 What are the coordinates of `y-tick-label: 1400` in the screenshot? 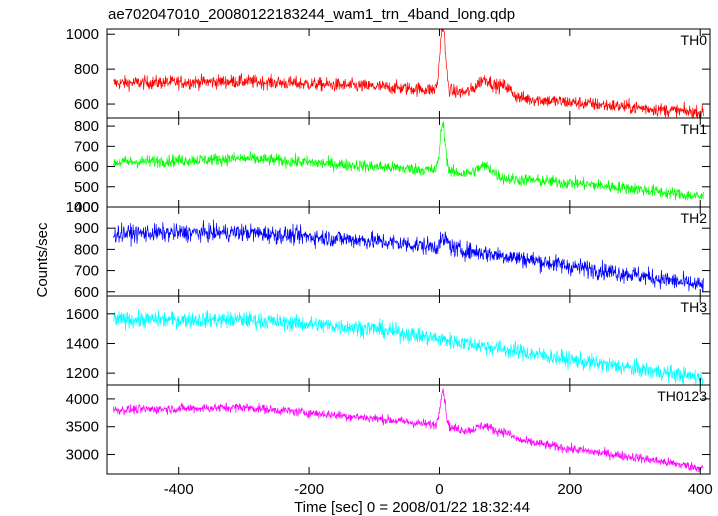 It's located at (82, 343).